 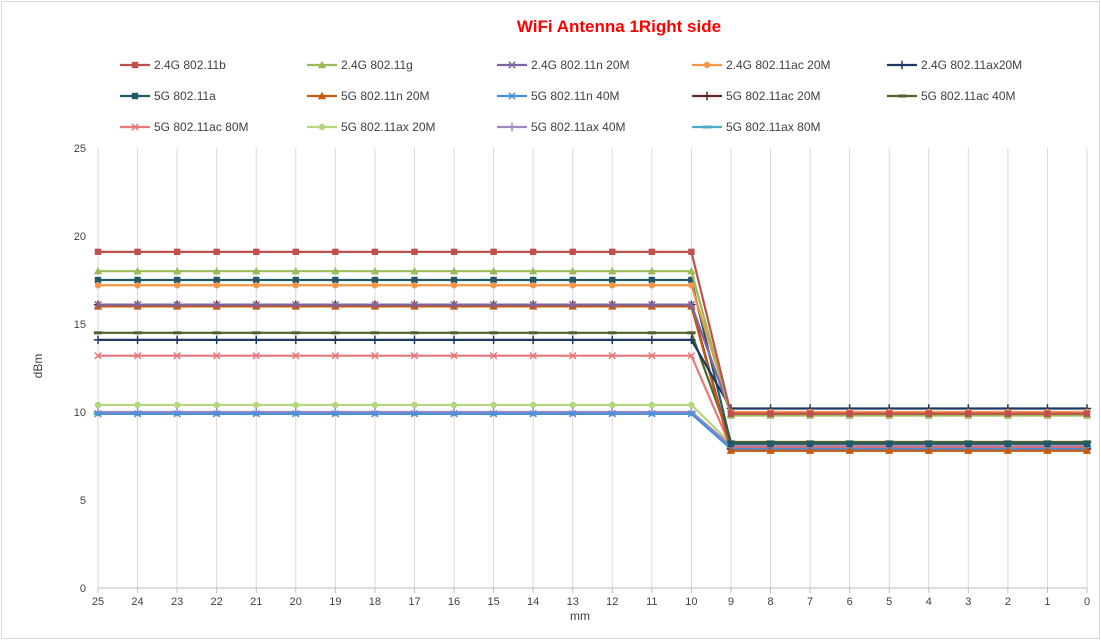 What do you see at coordinates (578, 127) in the screenshot?
I see `legend-label: 5G 802.11ax 40M` at bounding box center [578, 127].